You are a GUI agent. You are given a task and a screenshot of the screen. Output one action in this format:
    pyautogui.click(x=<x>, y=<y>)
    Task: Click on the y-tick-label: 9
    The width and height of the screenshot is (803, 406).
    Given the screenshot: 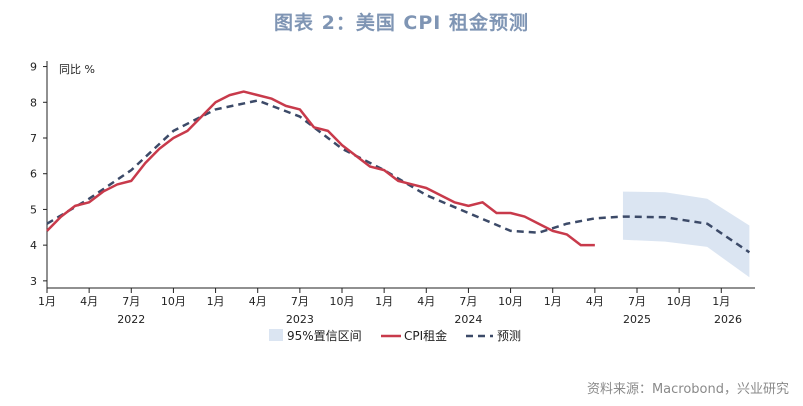 What is the action you would take?
    pyautogui.click(x=33, y=67)
    